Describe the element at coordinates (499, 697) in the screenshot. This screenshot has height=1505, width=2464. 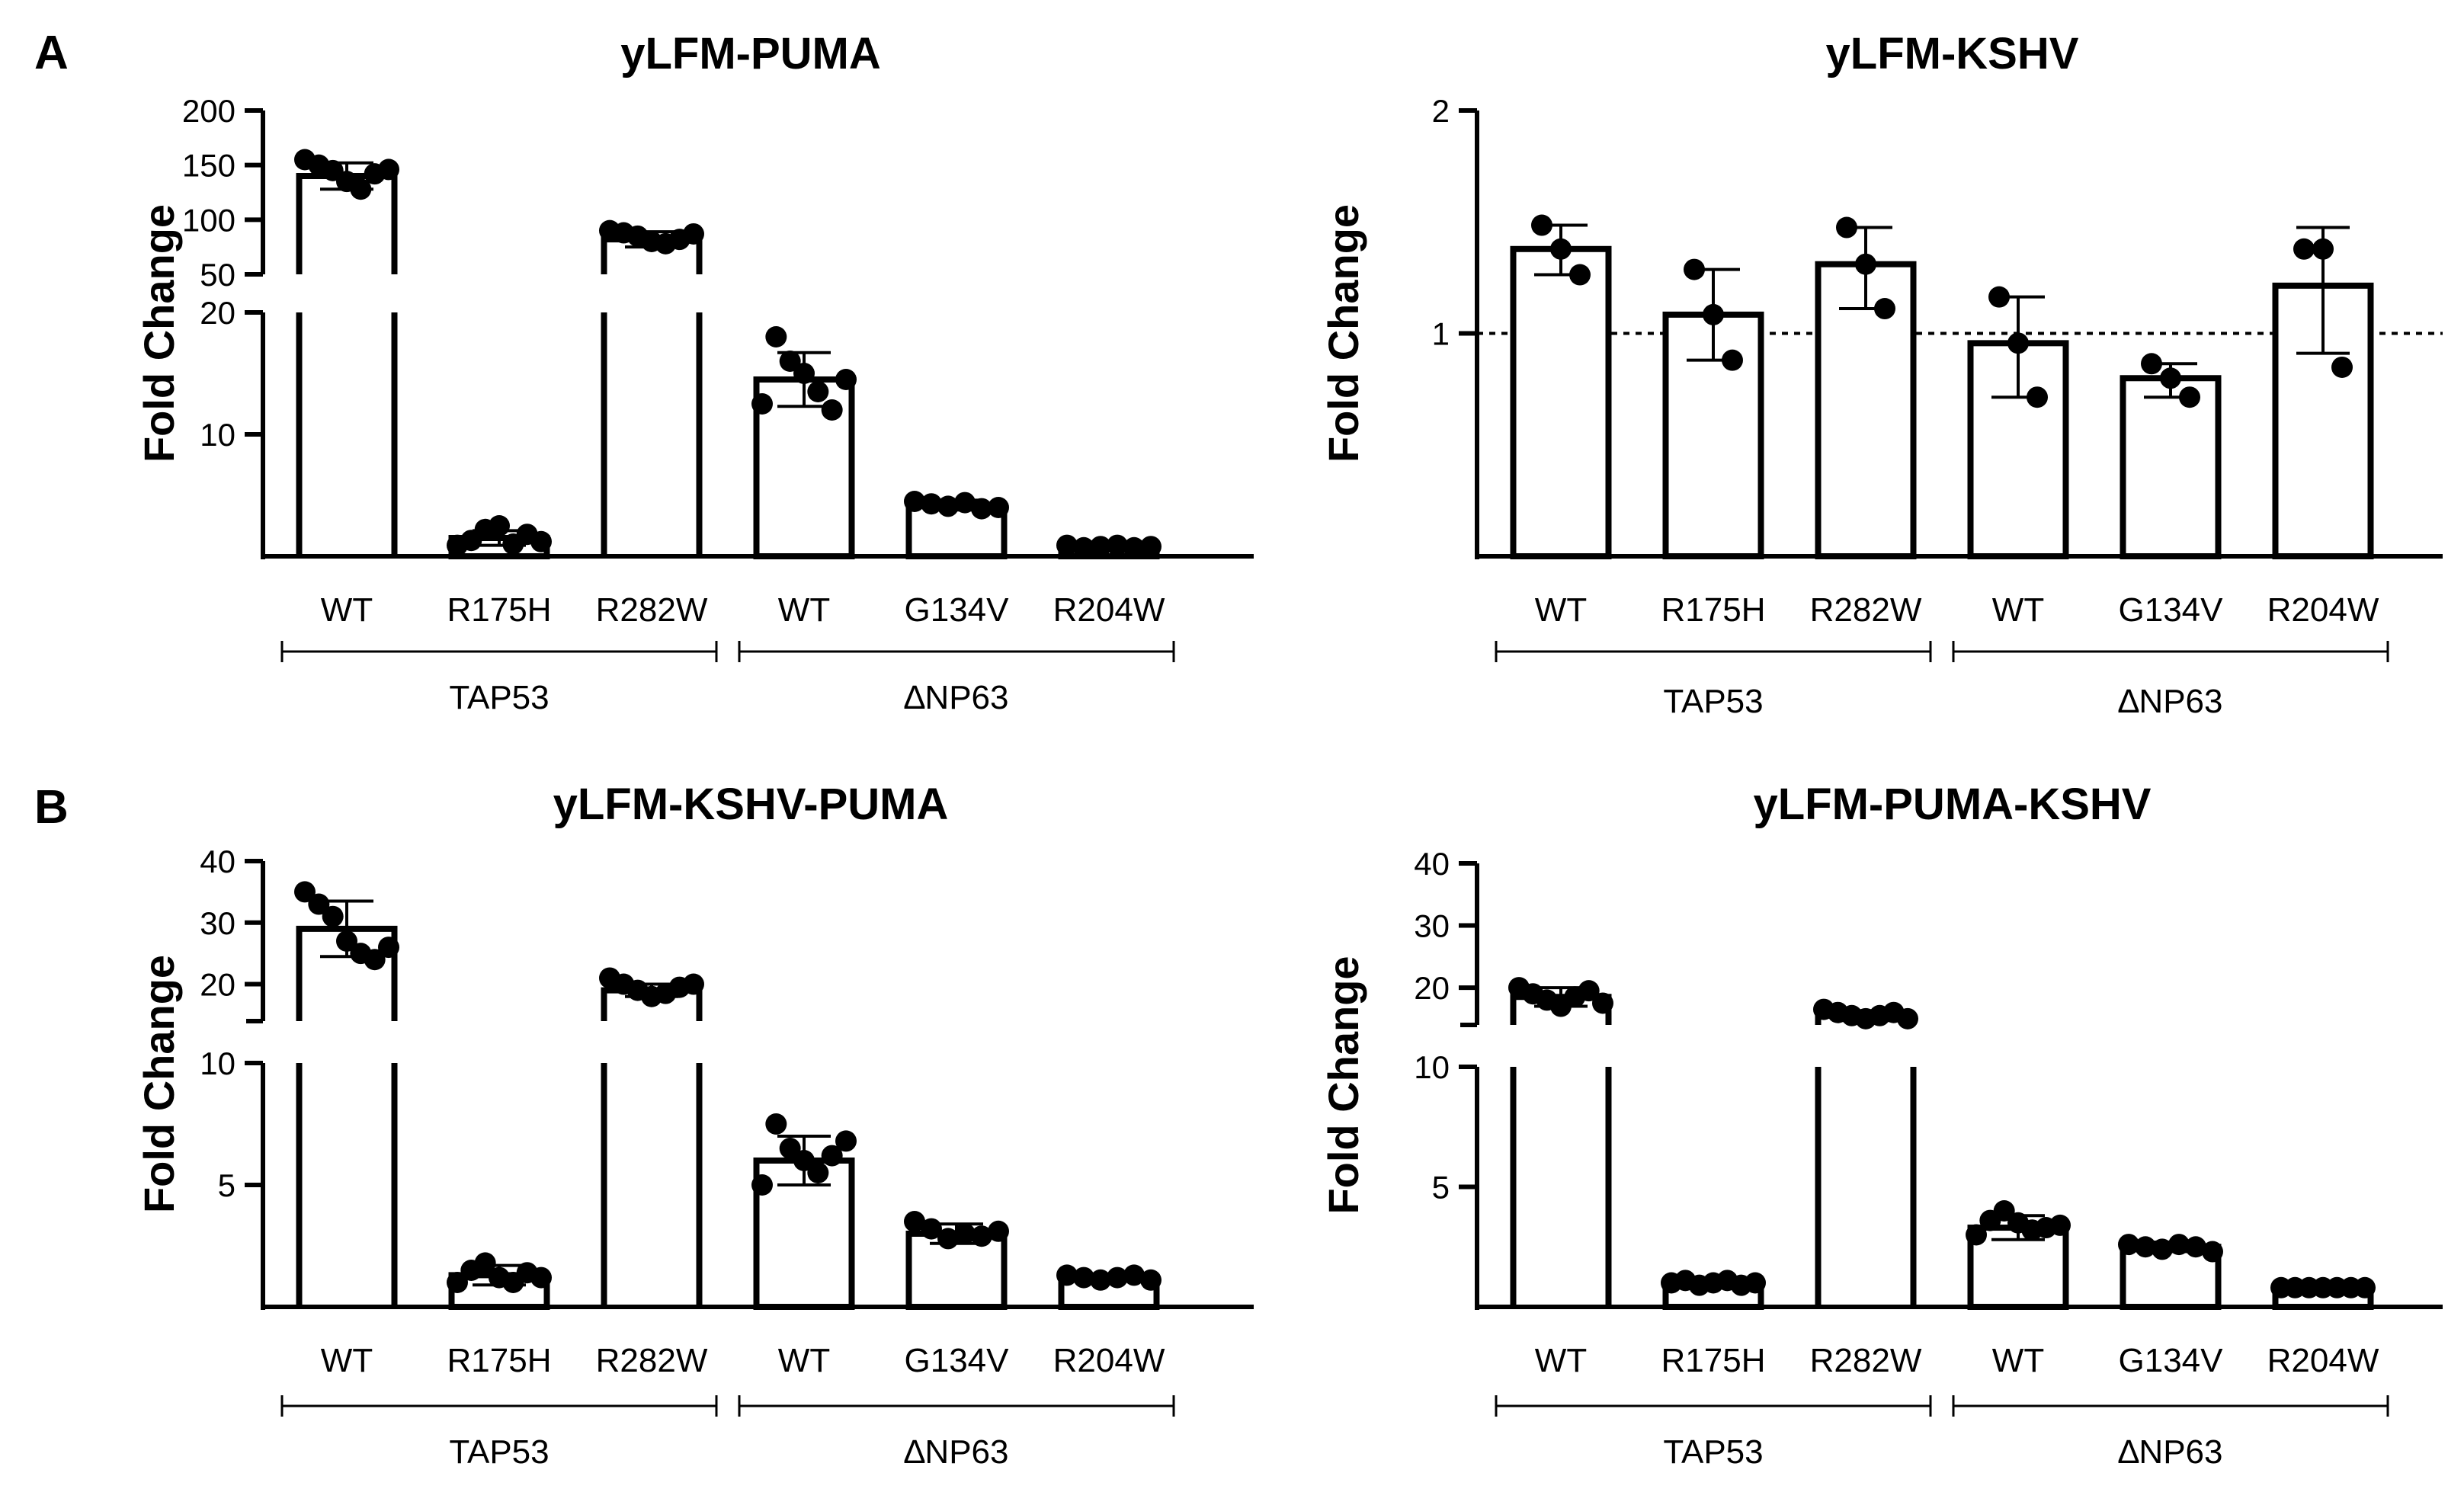
I see `group-label: TAP53` at that location.